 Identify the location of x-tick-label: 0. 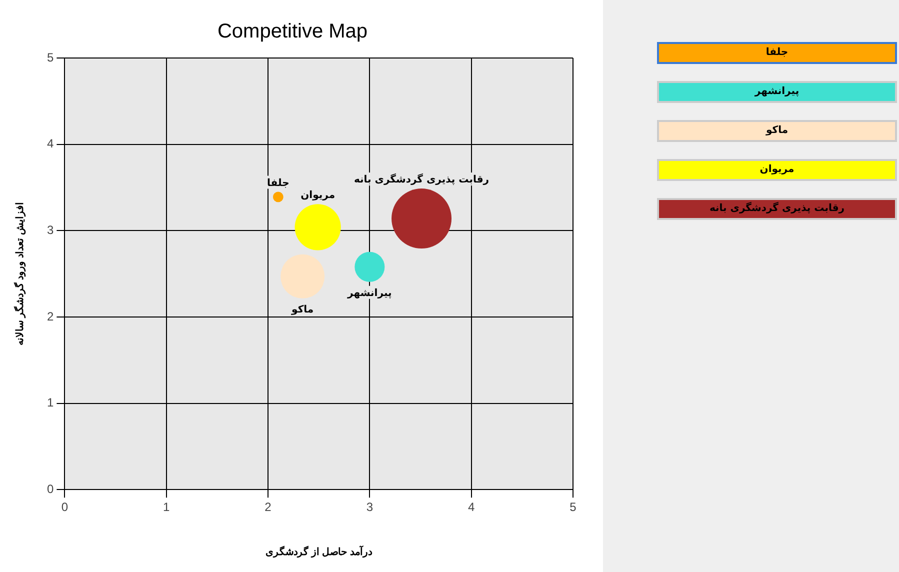
(64, 507).